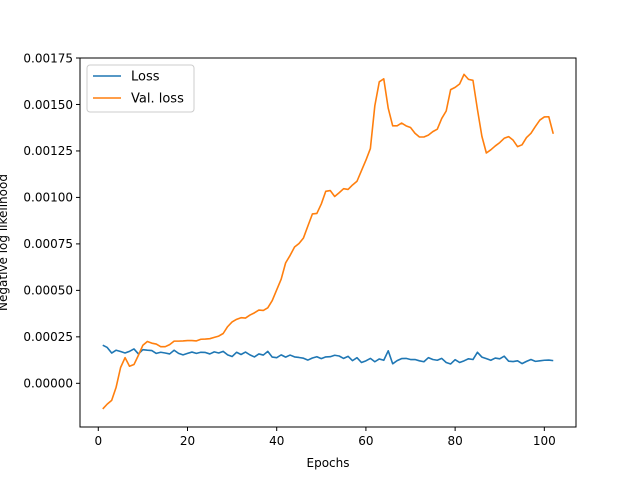 The image size is (640, 480). What do you see at coordinates (328, 354) in the screenshot?
I see `series-line-loss` at bounding box center [328, 354].